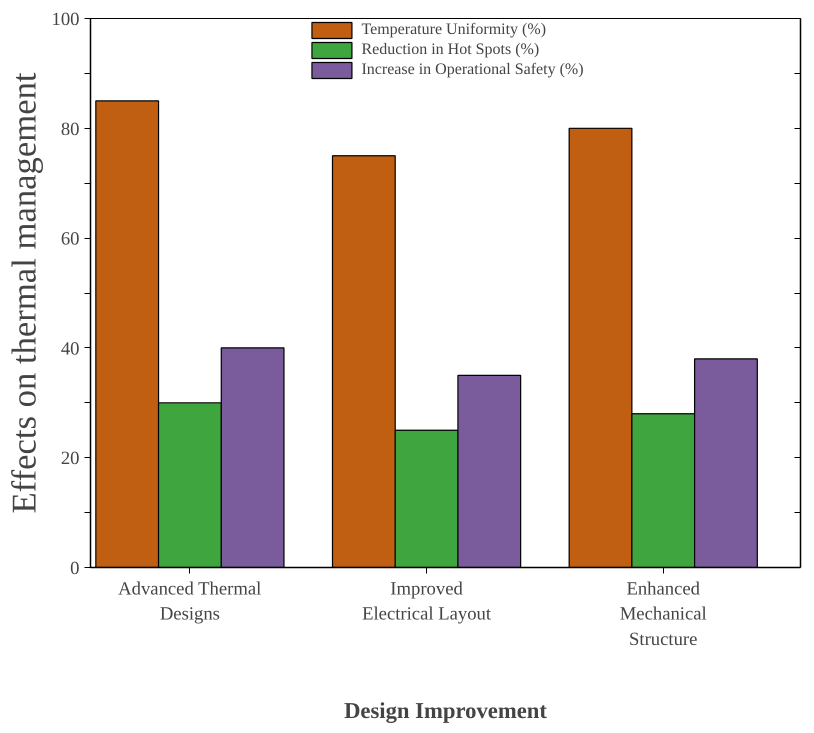 This screenshot has height=733, width=814. Describe the element at coordinates (70, 129) in the screenshot. I see `y-tick-label: 80` at that location.